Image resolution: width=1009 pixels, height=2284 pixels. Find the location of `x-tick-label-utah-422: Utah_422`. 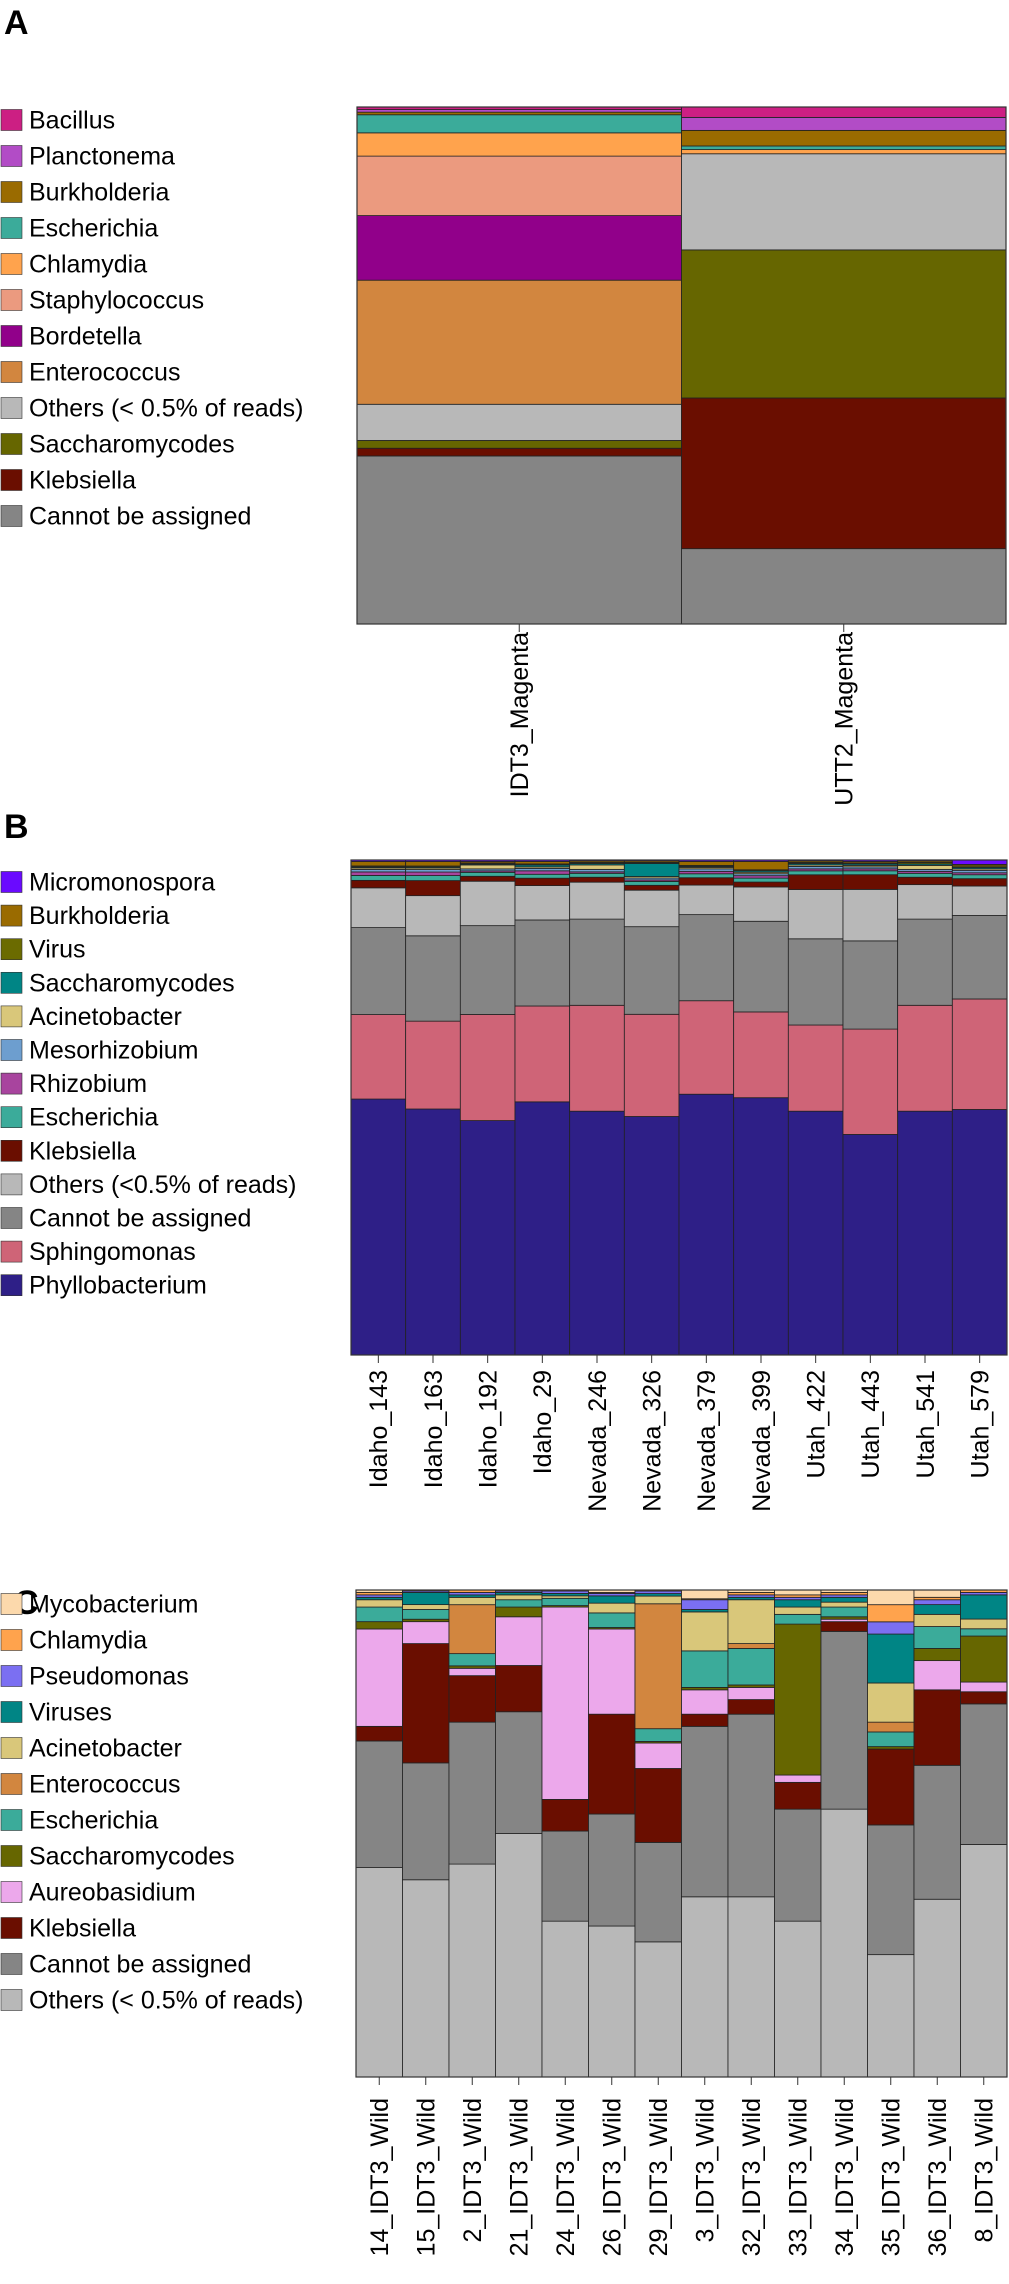

x-tick-label-utah-422: Utah_422 is located at coordinates (816, 1424).